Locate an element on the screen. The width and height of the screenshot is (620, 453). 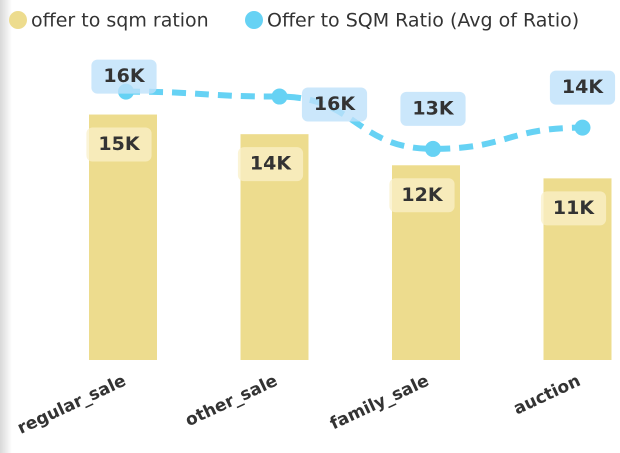
bar-value-label: 12K is located at coordinates (422, 195).